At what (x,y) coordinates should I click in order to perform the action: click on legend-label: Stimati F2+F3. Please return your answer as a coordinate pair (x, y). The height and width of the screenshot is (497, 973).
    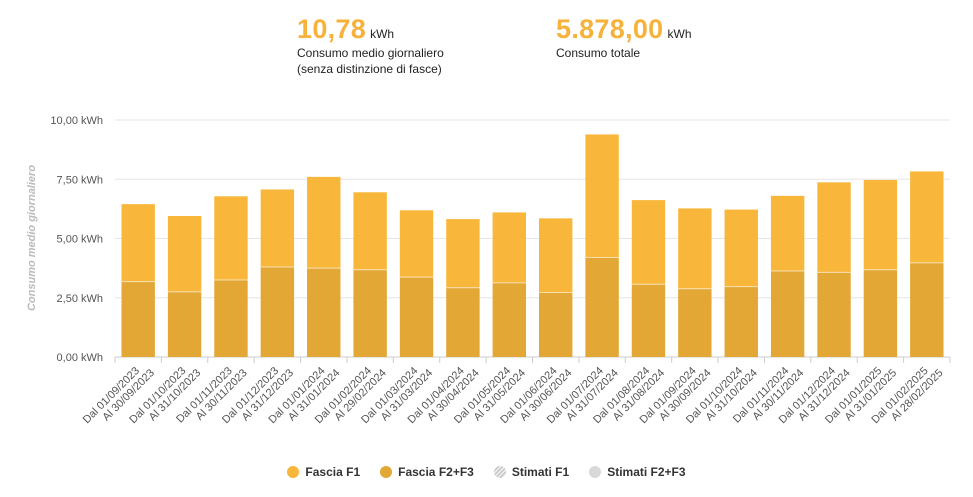
    Looking at the image, I should click on (646, 472).